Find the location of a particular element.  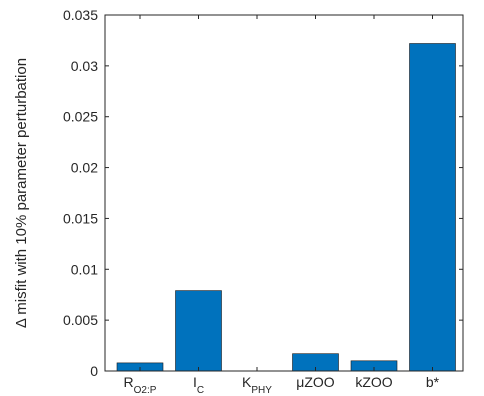

x-tick-label-0: RO2:P is located at coordinates (140, 385).